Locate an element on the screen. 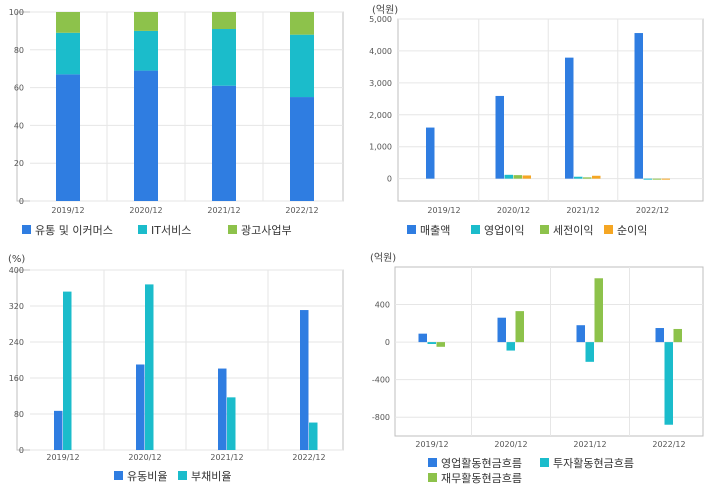  bar-it서비스-2021-12 is located at coordinates (224, 57).